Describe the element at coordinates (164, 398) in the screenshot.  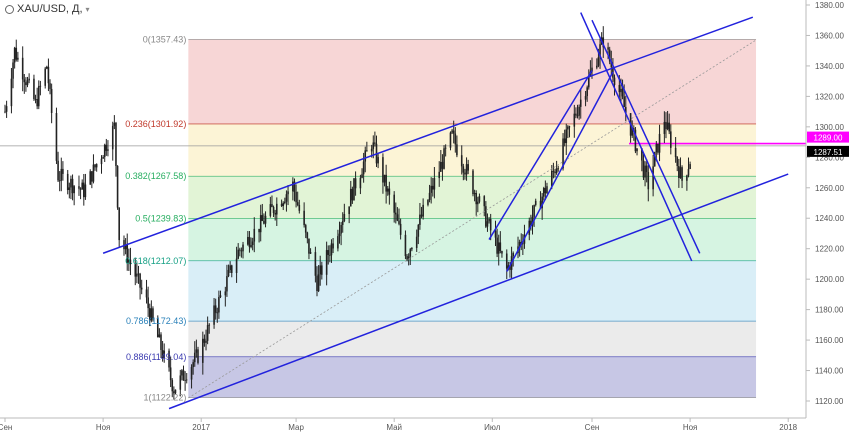
I see `fib-label: 1(1122.22)` at that location.